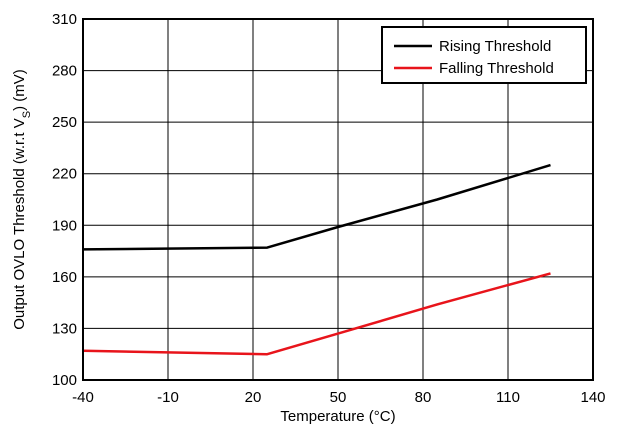 Image resolution: width=618 pixels, height=432 pixels. What do you see at coordinates (496, 68) in the screenshot?
I see `legend-label-falling: Falling Threshold` at bounding box center [496, 68].